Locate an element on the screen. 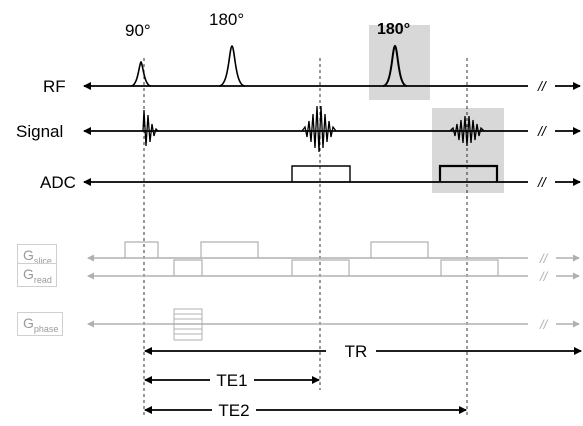 The height and width of the screenshot is (426, 583). gslice-label-main: G is located at coordinates (28, 255).